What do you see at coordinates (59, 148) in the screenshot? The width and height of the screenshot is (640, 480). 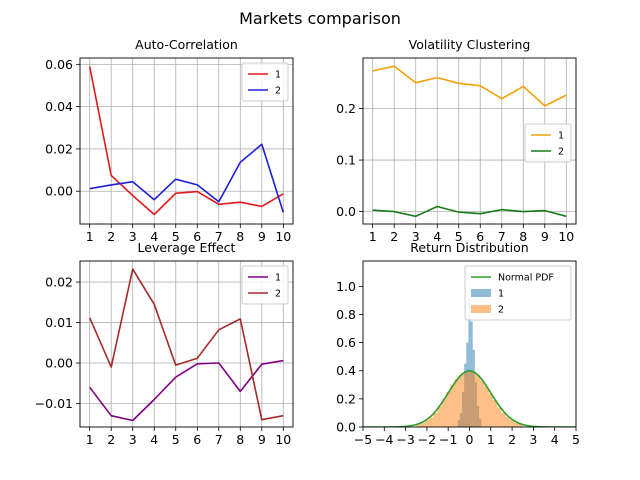 I see `y-tick-label: 0.02` at bounding box center [59, 148].